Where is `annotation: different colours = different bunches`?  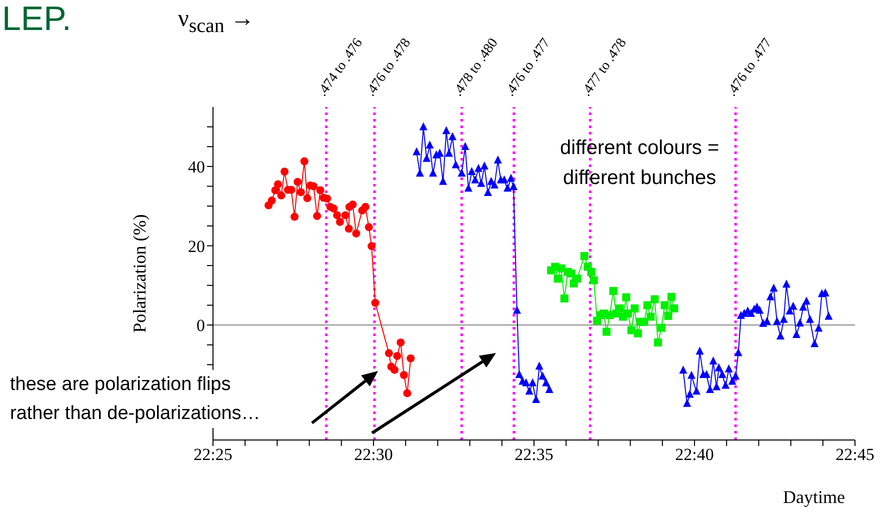
annotation: different colours = different bunches is located at coordinates (640, 163).